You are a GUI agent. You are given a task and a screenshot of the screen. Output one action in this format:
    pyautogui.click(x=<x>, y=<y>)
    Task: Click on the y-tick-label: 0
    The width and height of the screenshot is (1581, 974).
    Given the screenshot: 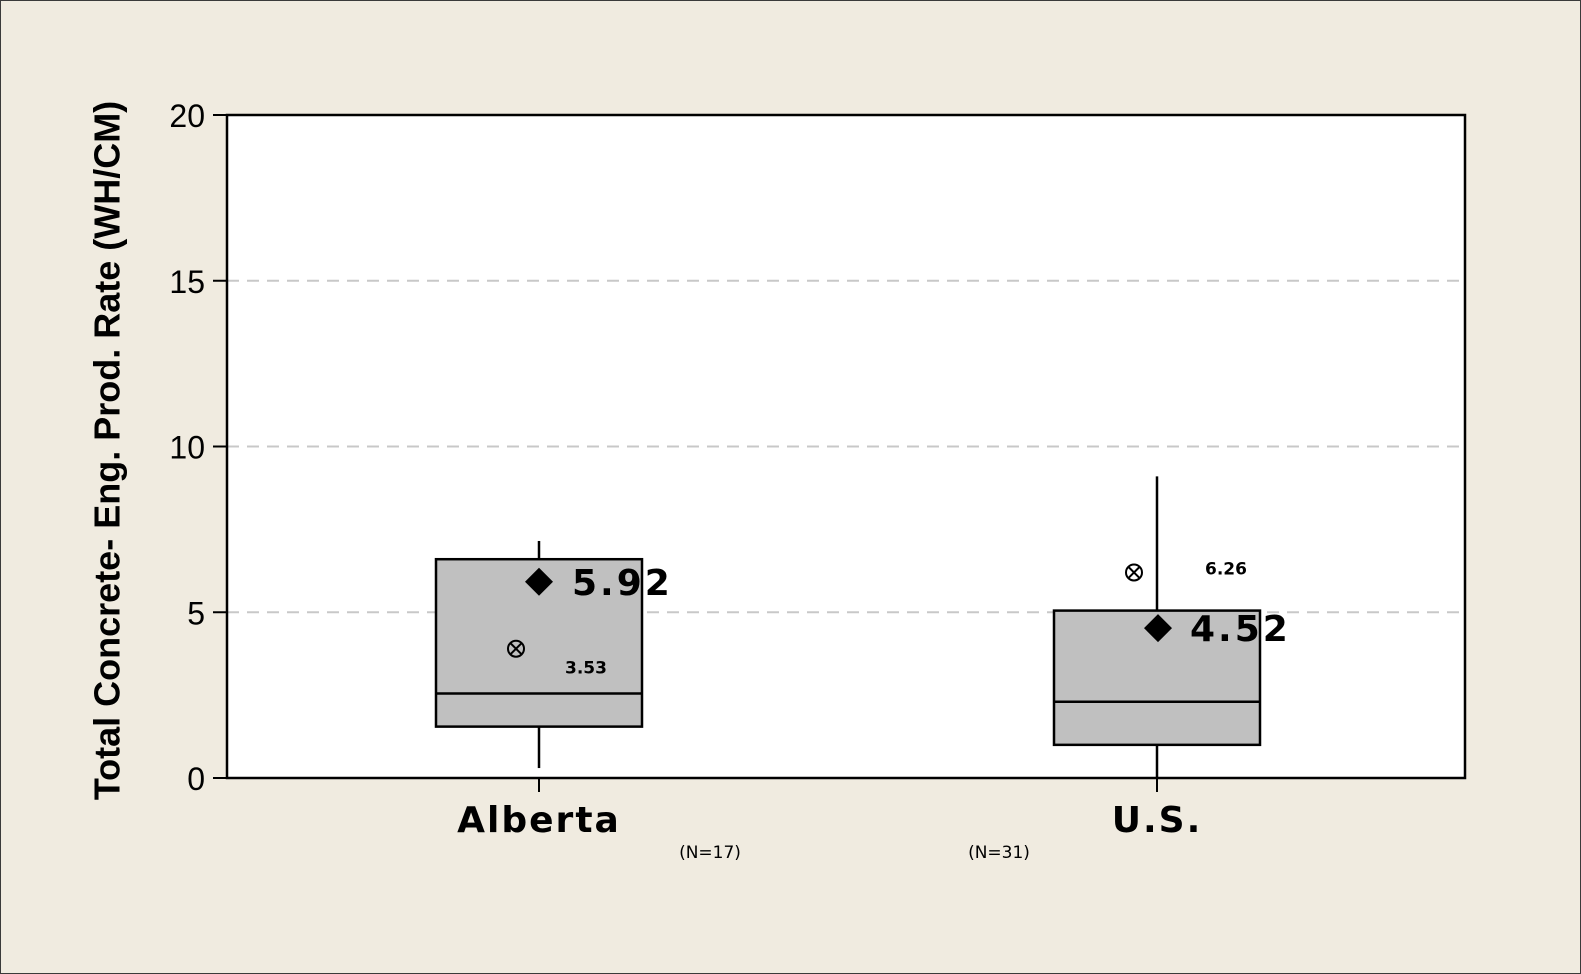 What is the action you would take?
    pyautogui.click(x=196, y=779)
    